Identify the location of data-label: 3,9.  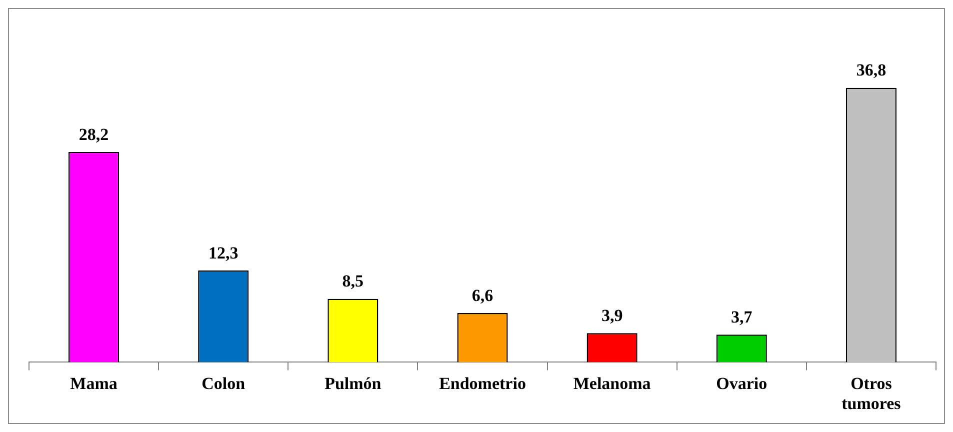
(612, 316).